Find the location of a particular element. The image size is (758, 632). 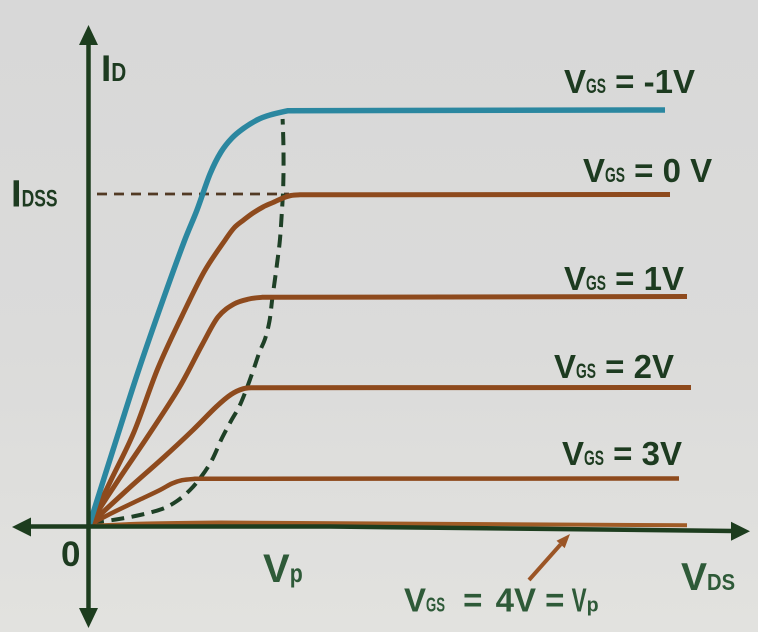

svg-text: VDS is located at coordinates (708, 577).